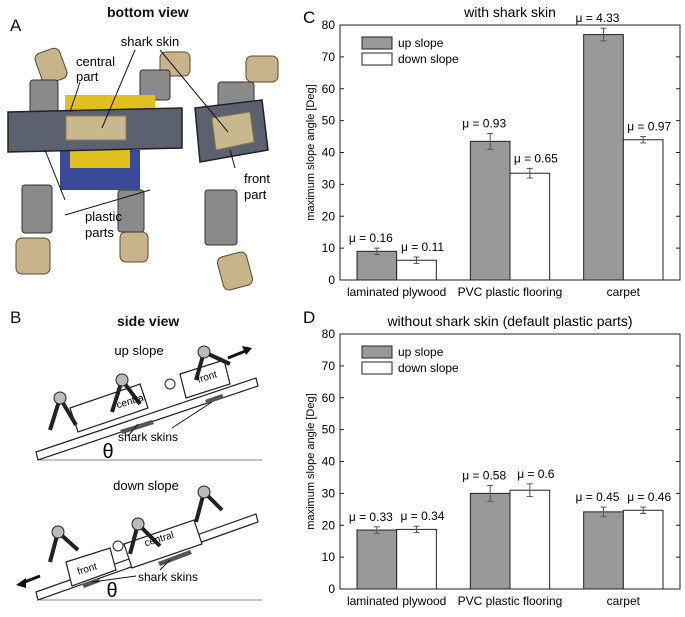  I want to click on data-label: μ = 4.33, so click(598, 18).